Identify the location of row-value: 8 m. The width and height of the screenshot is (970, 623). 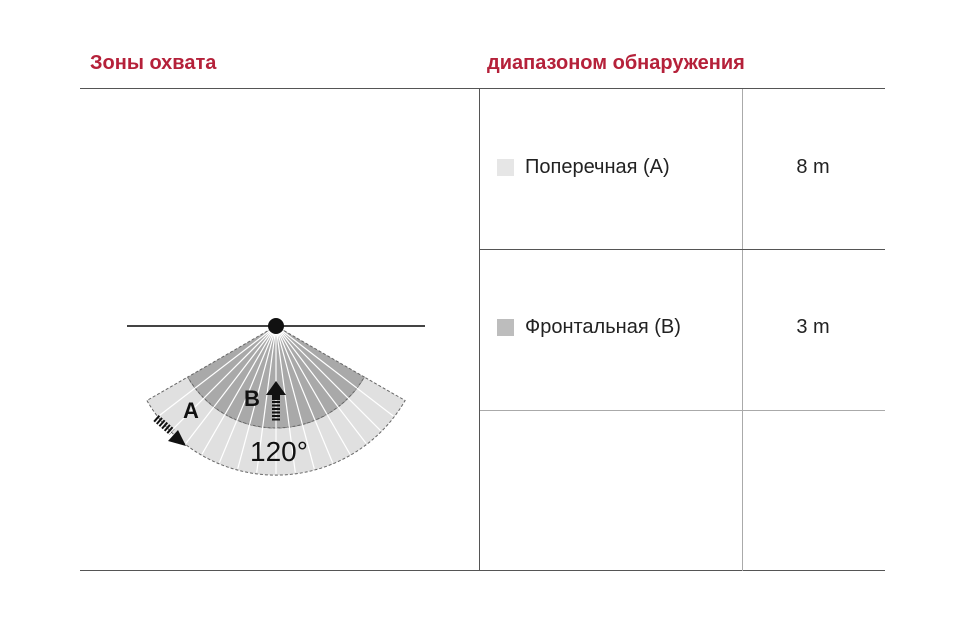
(813, 167).